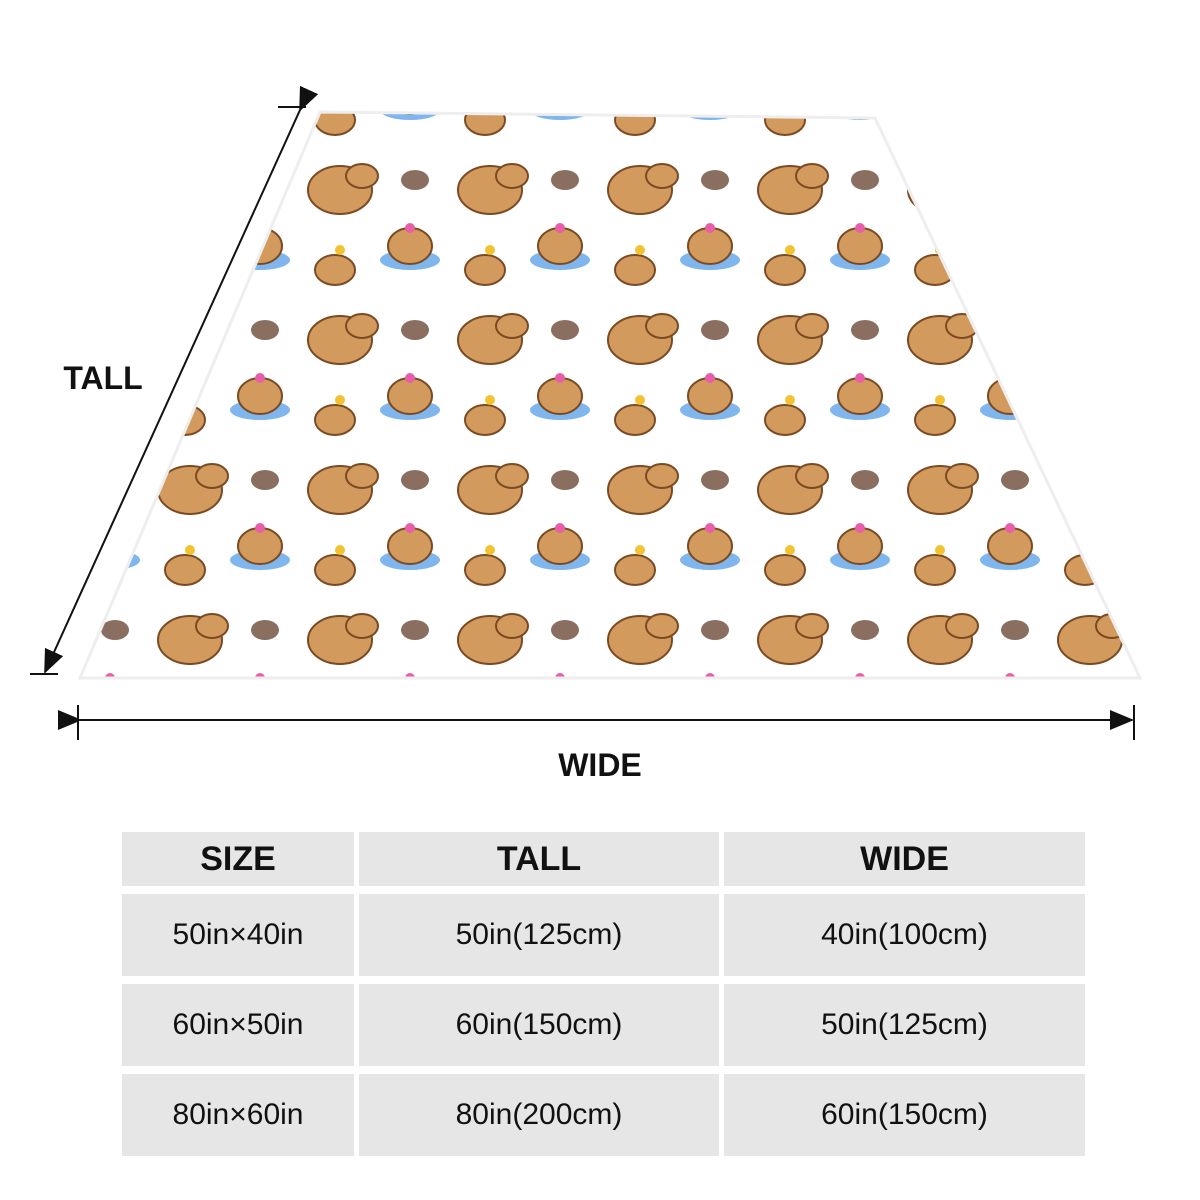  I want to click on tall-label: TALL, so click(102, 378).